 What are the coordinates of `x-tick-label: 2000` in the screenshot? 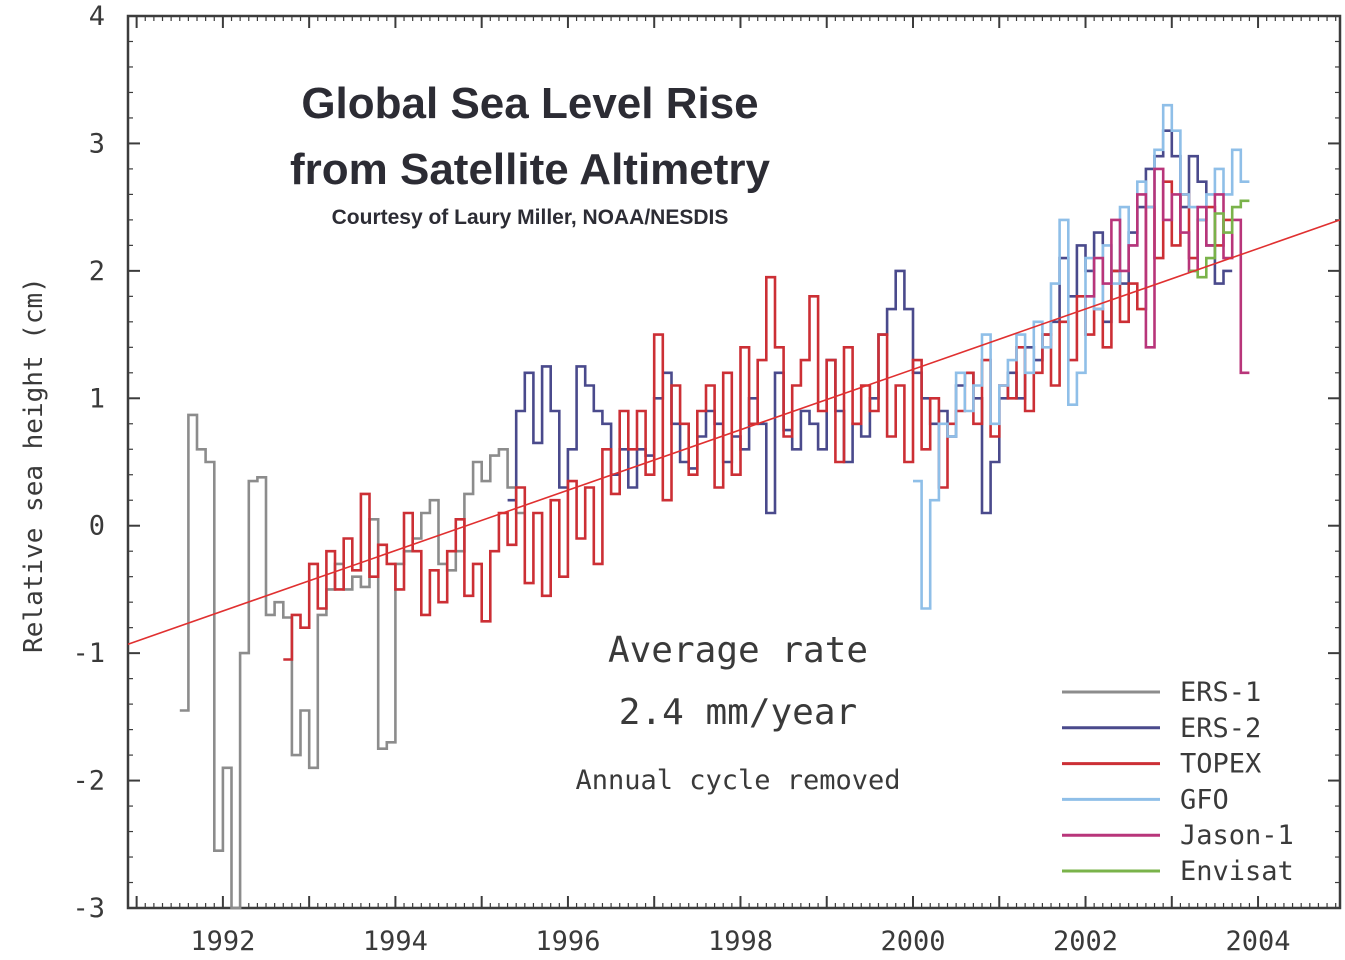 It's located at (912, 941).